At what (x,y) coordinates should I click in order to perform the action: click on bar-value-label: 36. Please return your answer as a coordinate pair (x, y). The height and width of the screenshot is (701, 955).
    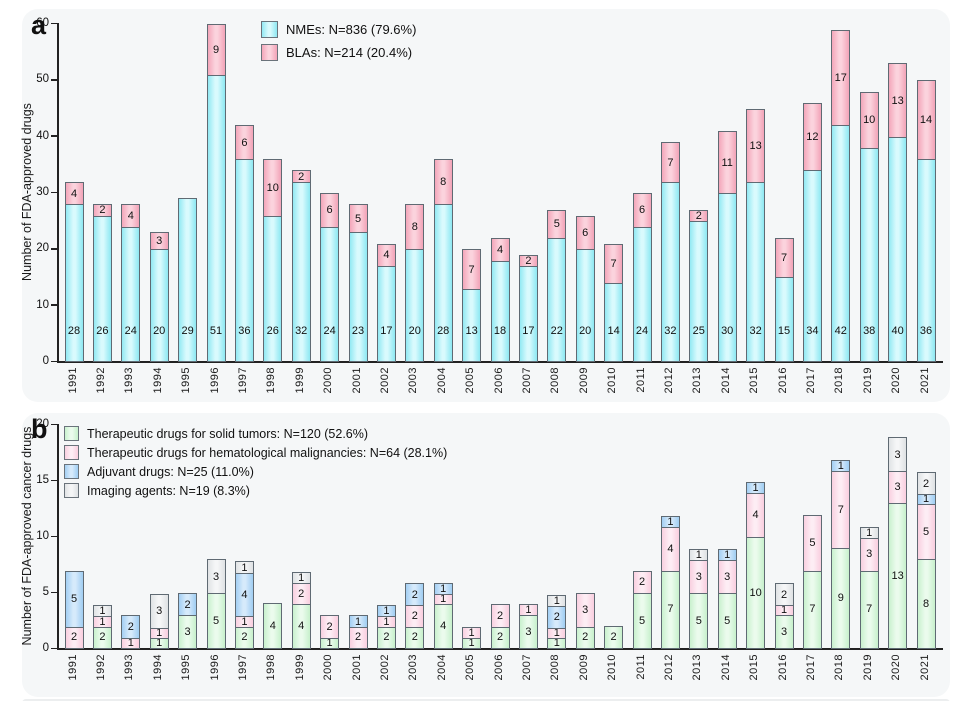
    Looking at the image, I should click on (244, 331).